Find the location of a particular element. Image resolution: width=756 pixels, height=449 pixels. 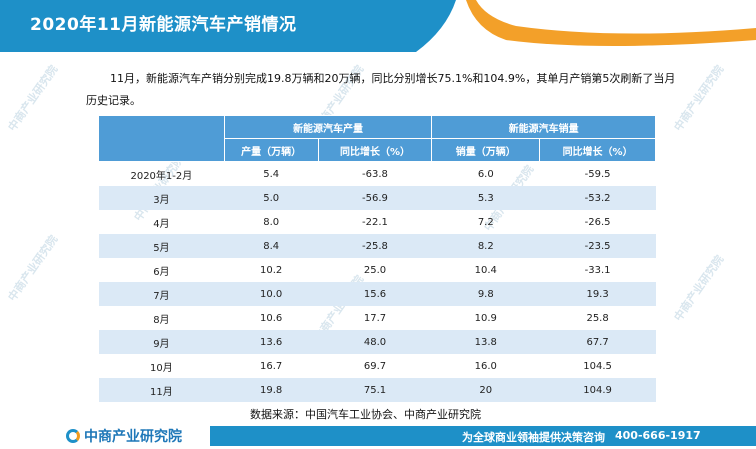

page-title: 2020年11月新能源汽车产销情况 is located at coordinates (163, 25).